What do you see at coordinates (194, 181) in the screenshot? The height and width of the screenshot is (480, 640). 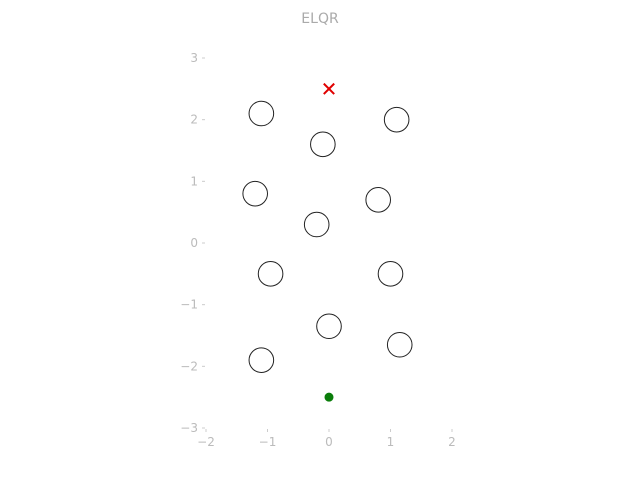 I see `y-tick-label: 1` at bounding box center [194, 181].